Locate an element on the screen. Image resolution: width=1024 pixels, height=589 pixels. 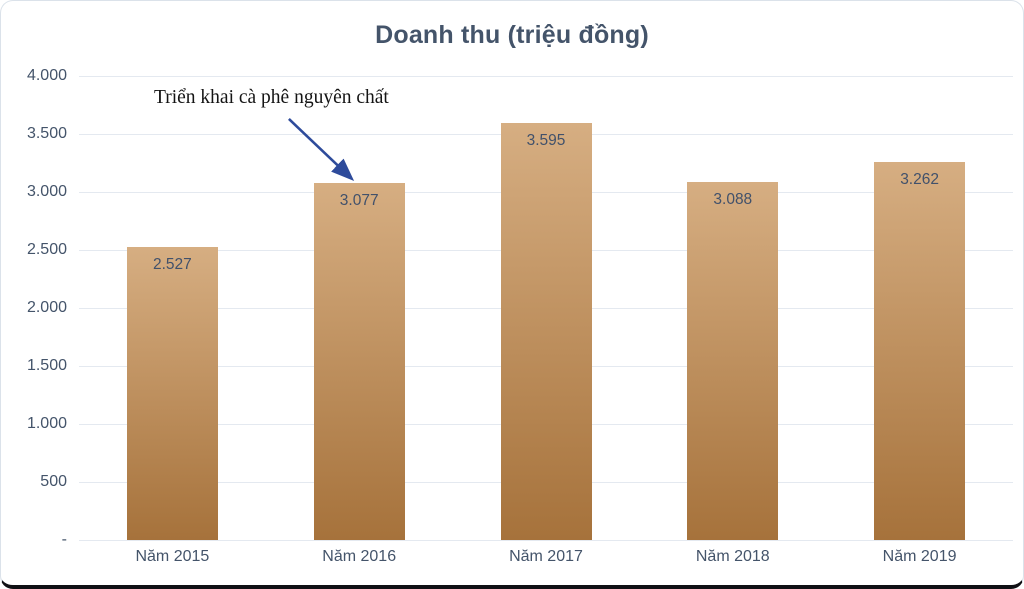
bar-value-label: 3.595 is located at coordinates (546, 140).